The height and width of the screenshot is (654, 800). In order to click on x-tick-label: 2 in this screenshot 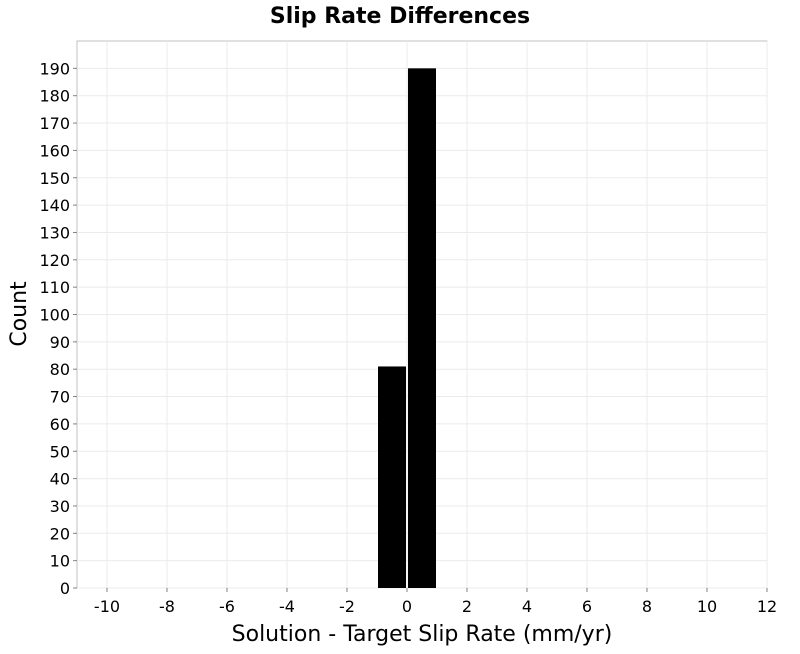, I will do `click(467, 606)`.